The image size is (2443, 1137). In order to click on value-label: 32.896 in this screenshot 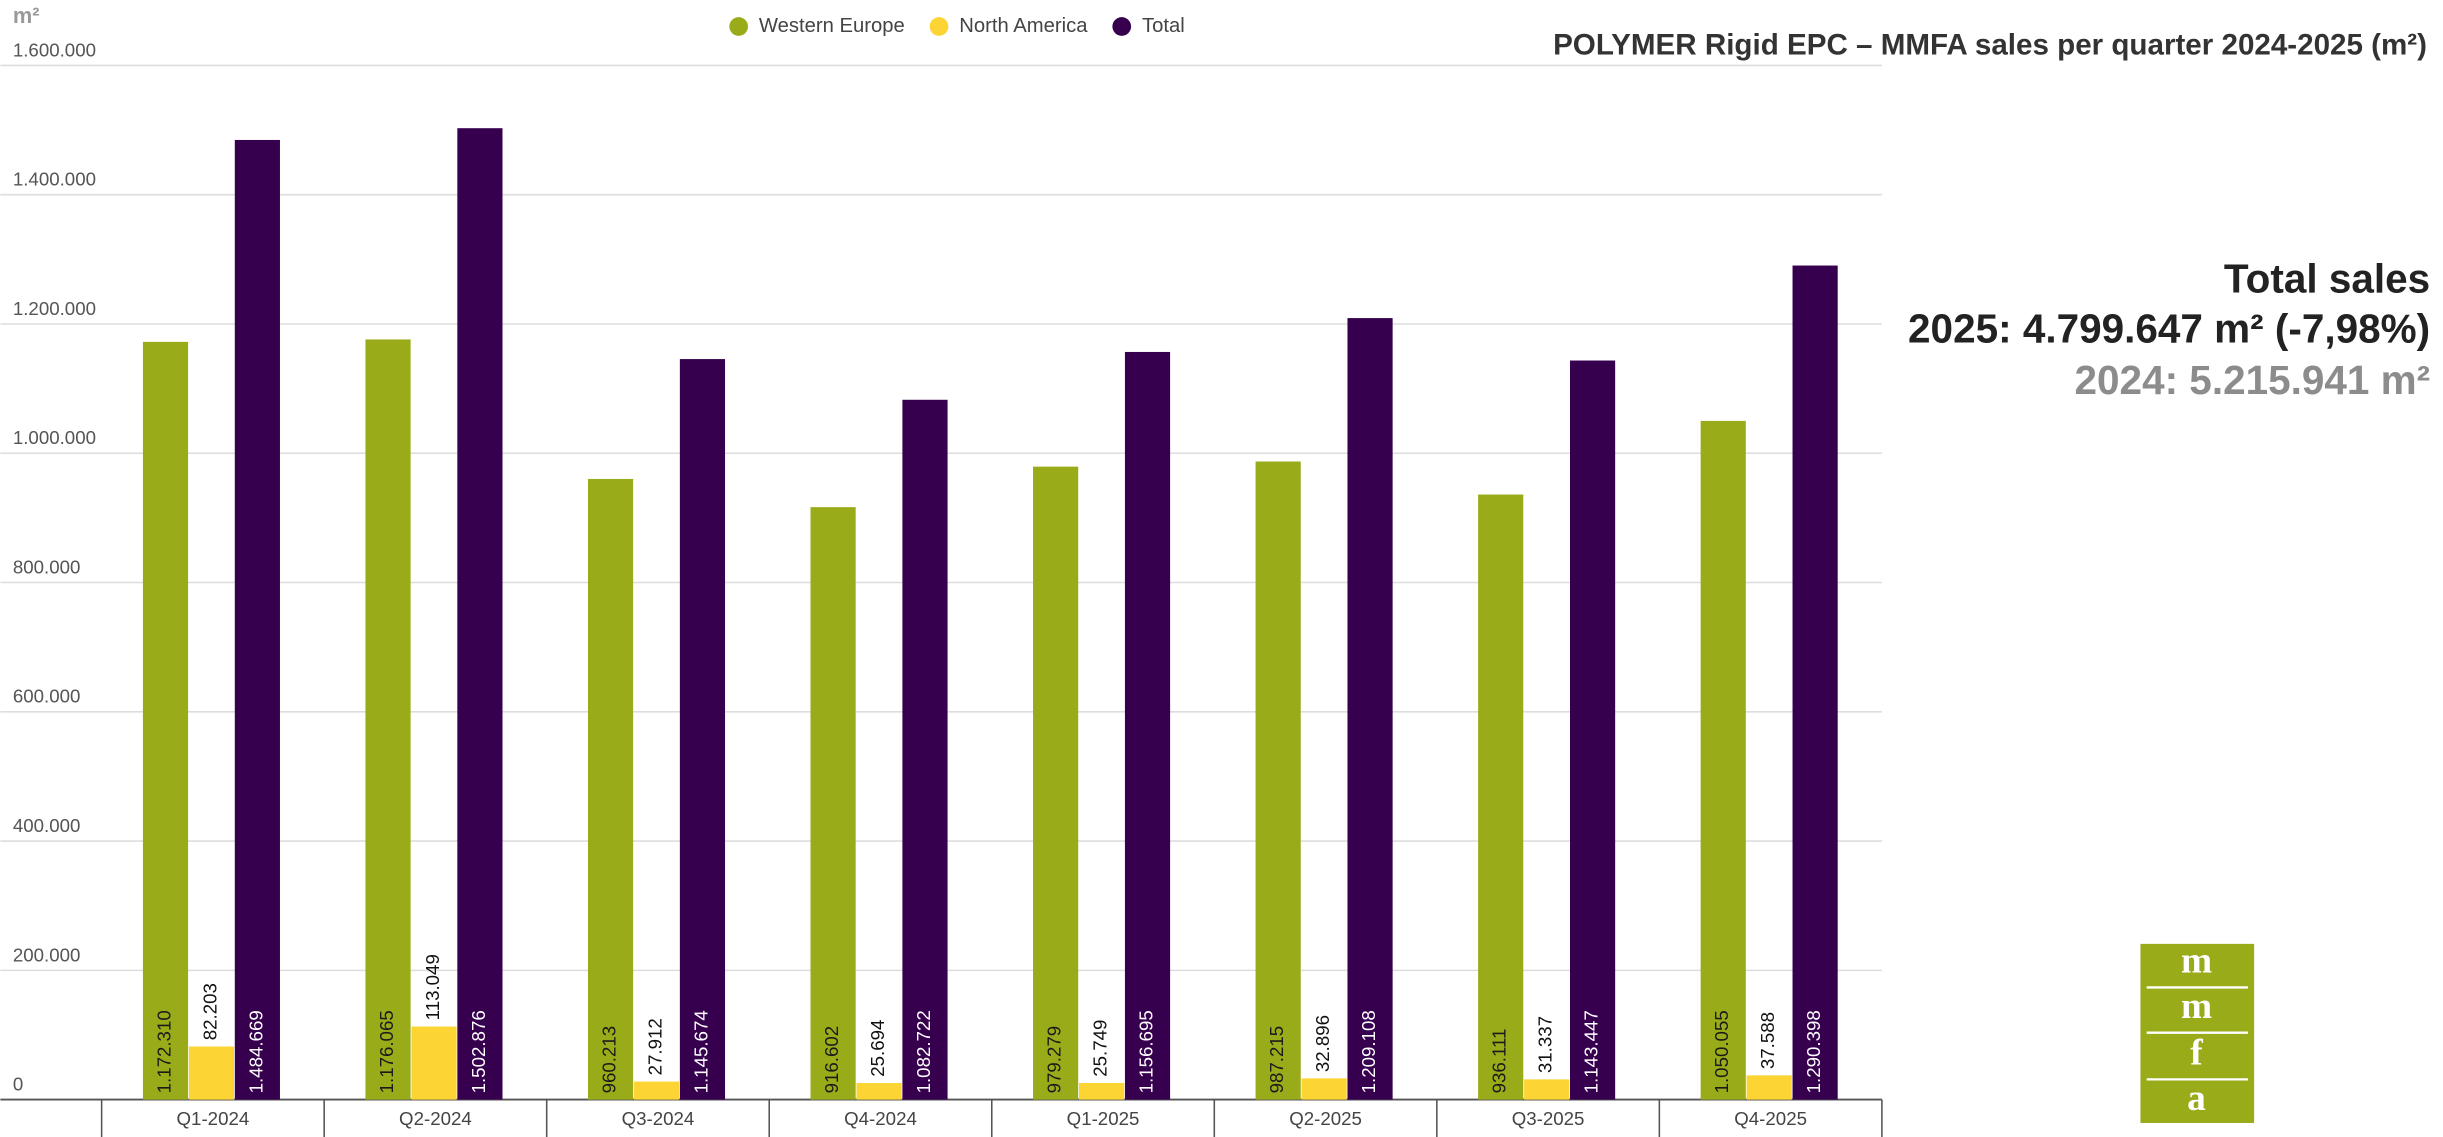, I will do `click(1322, 1043)`.